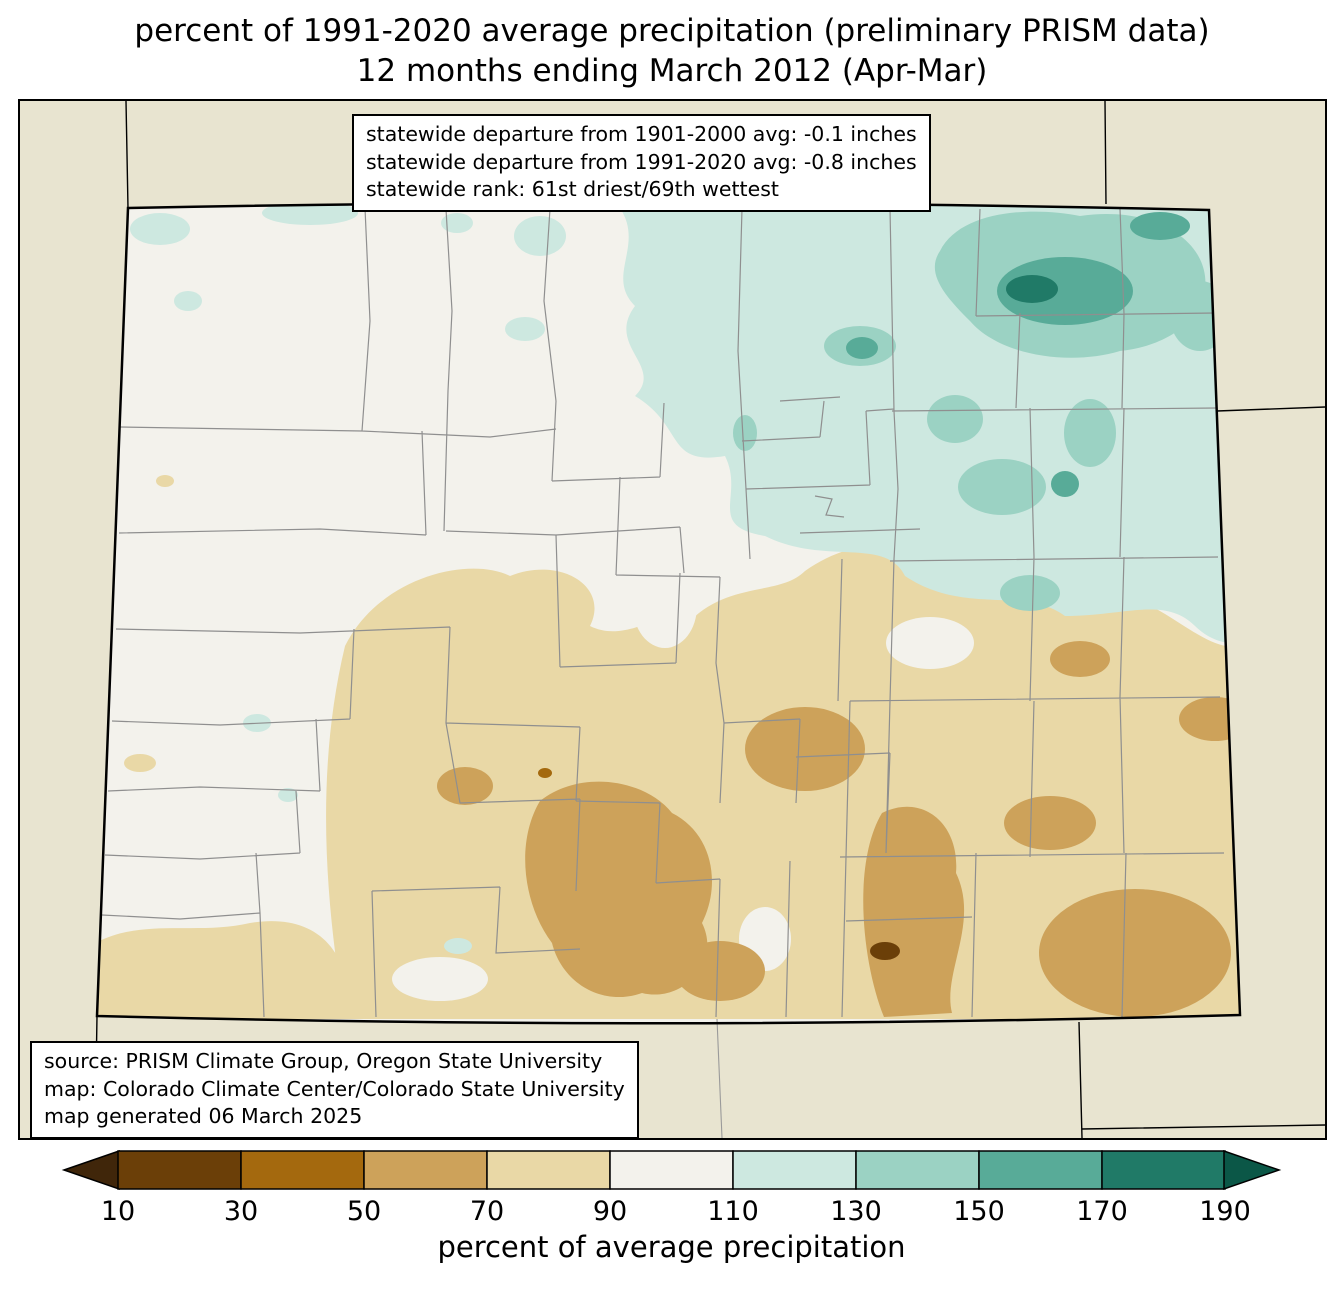 This screenshot has width=1344, height=1299. Describe the element at coordinates (671, 1210) in the screenshot. I see `colorbar-ticks: 10 30 50 70 90 110 130 150 170 190` at that location.